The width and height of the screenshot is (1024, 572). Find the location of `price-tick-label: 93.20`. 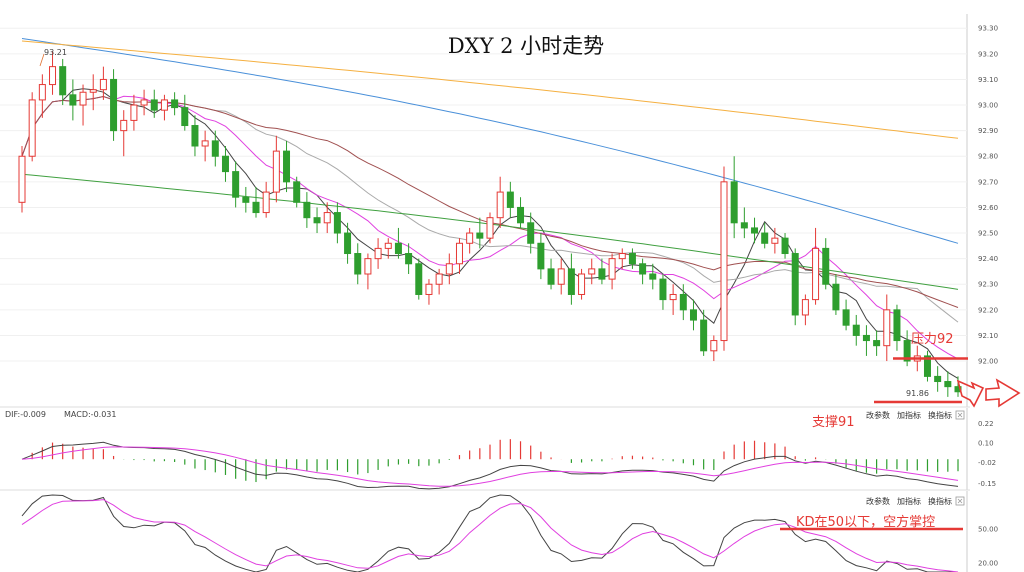

price-tick-label: 93.20 is located at coordinates (988, 54).